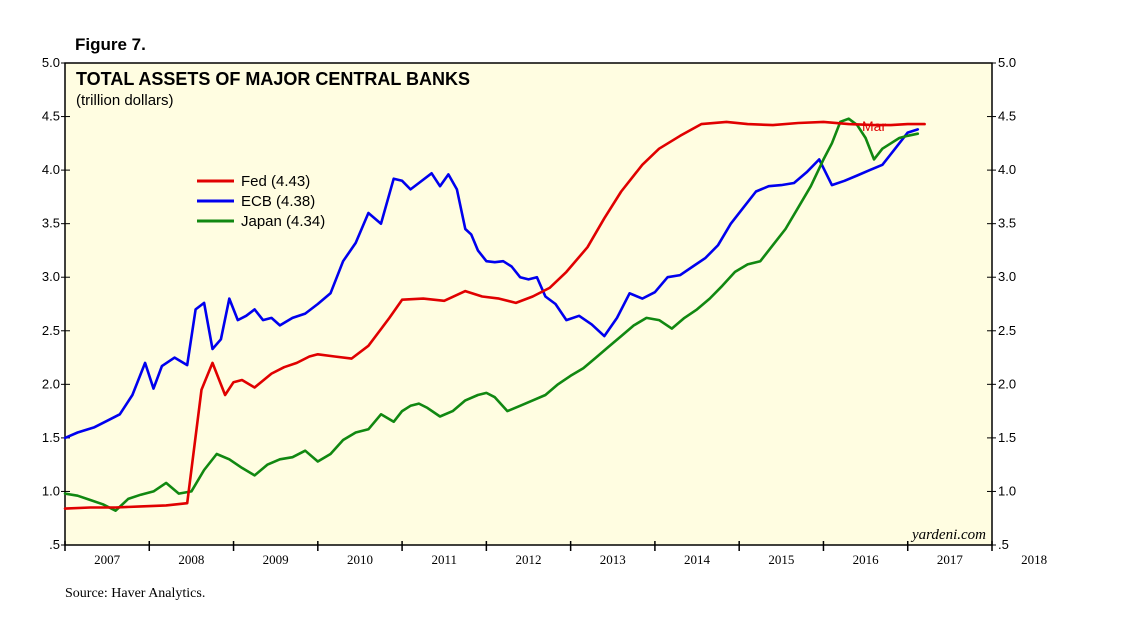 The height and width of the screenshot is (621, 1138). What do you see at coordinates (950, 559) in the screenshot?
I see `x-tick-label: 2017` at bounding box center [950, 559].